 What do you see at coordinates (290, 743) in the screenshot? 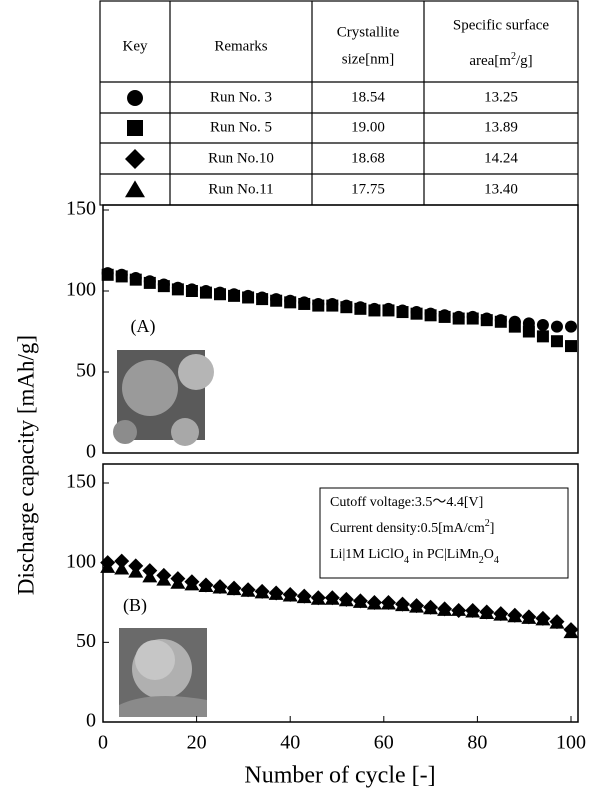
I see `x-tick-label: 40` at bounding box center [290, 743].